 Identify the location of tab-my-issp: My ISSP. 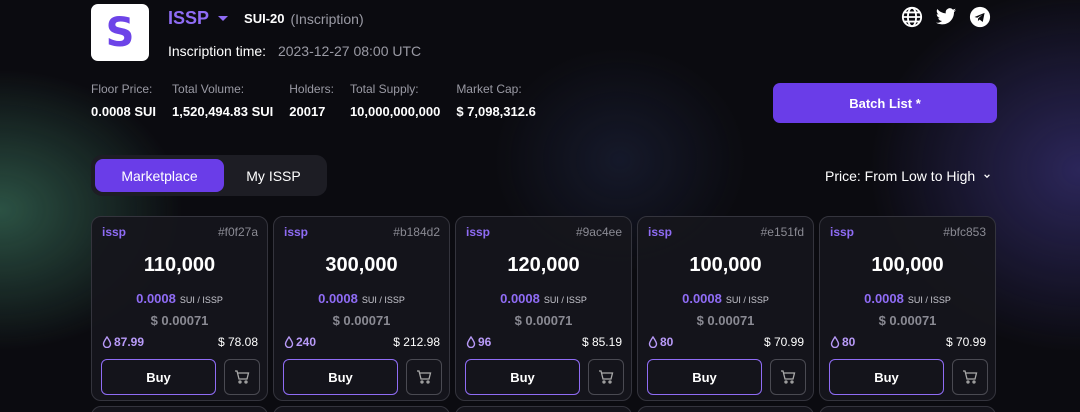
(273, 175).